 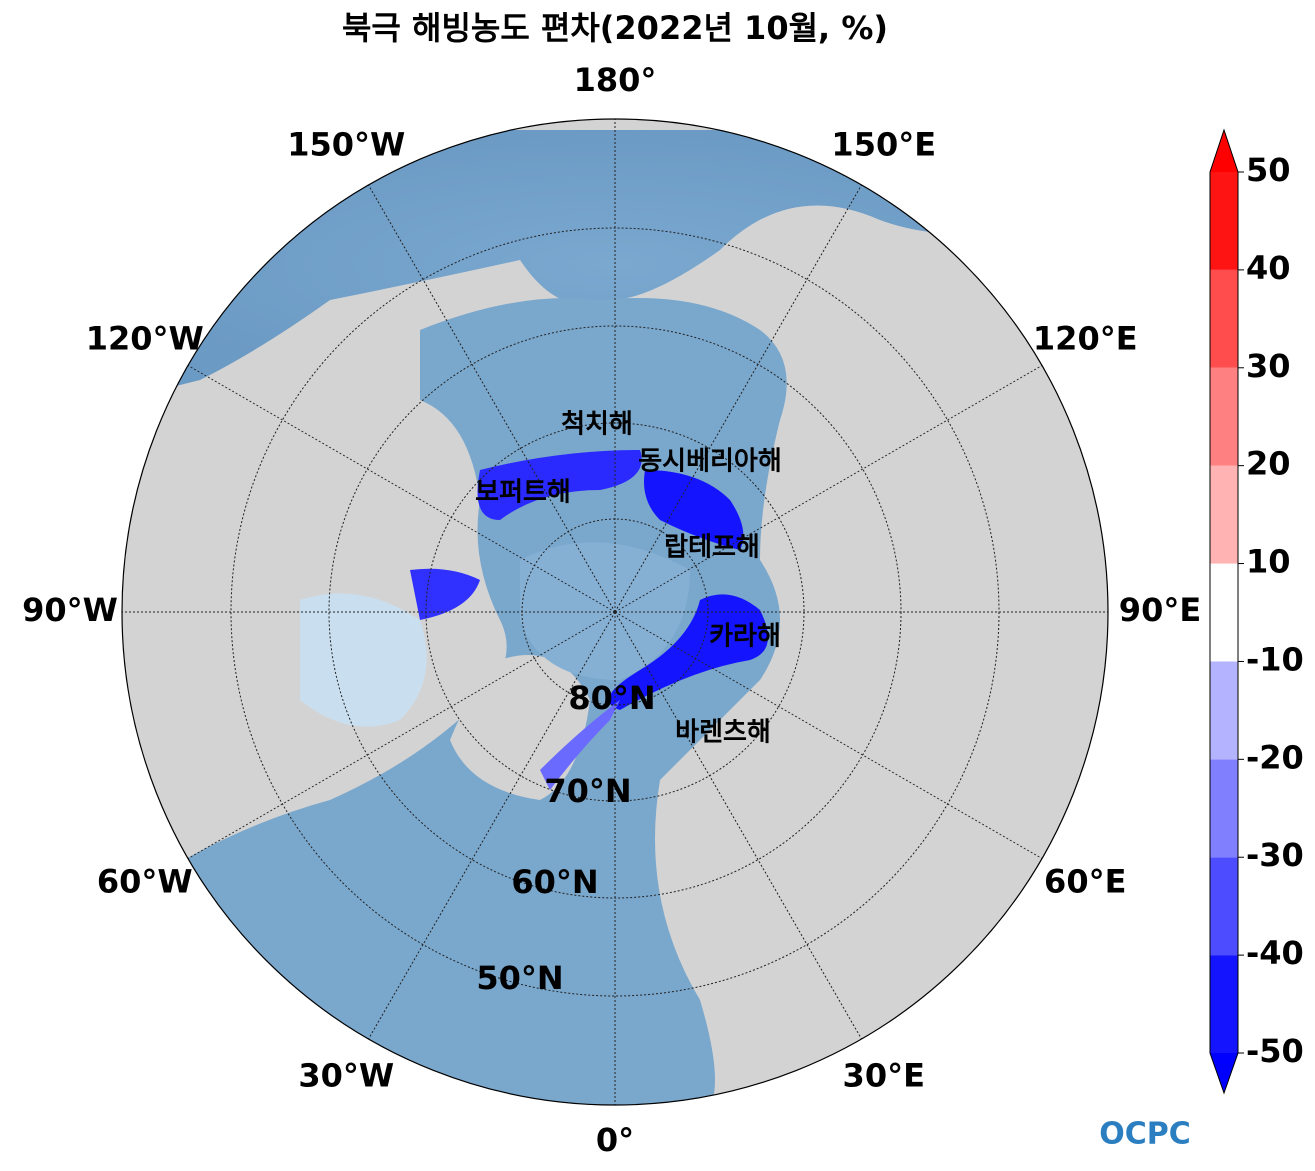 I want to click on colorbar-tick-label: -50, so click(x=1275, y=1051).